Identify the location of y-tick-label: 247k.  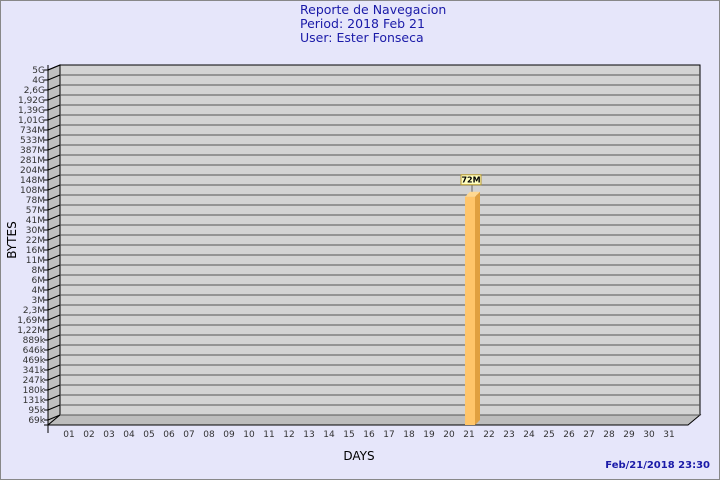
(34, 381).